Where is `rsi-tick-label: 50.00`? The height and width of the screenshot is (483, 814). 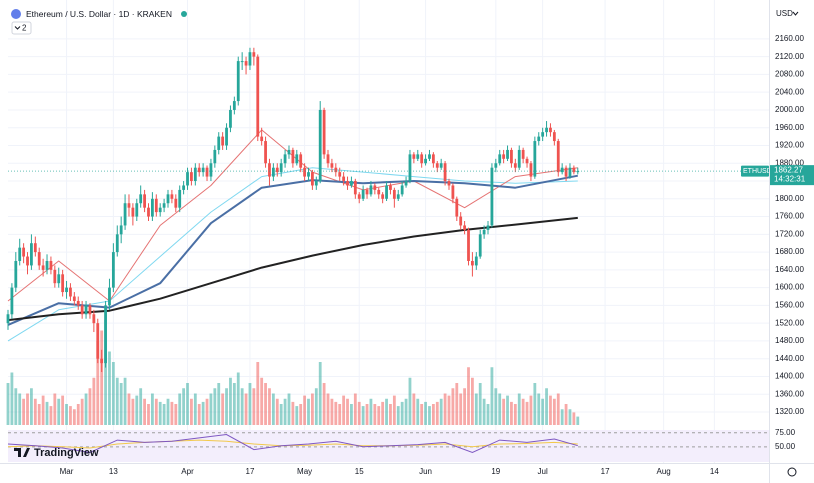
rsi-tick-label: 50.00 is located at coordinates (785, 446).